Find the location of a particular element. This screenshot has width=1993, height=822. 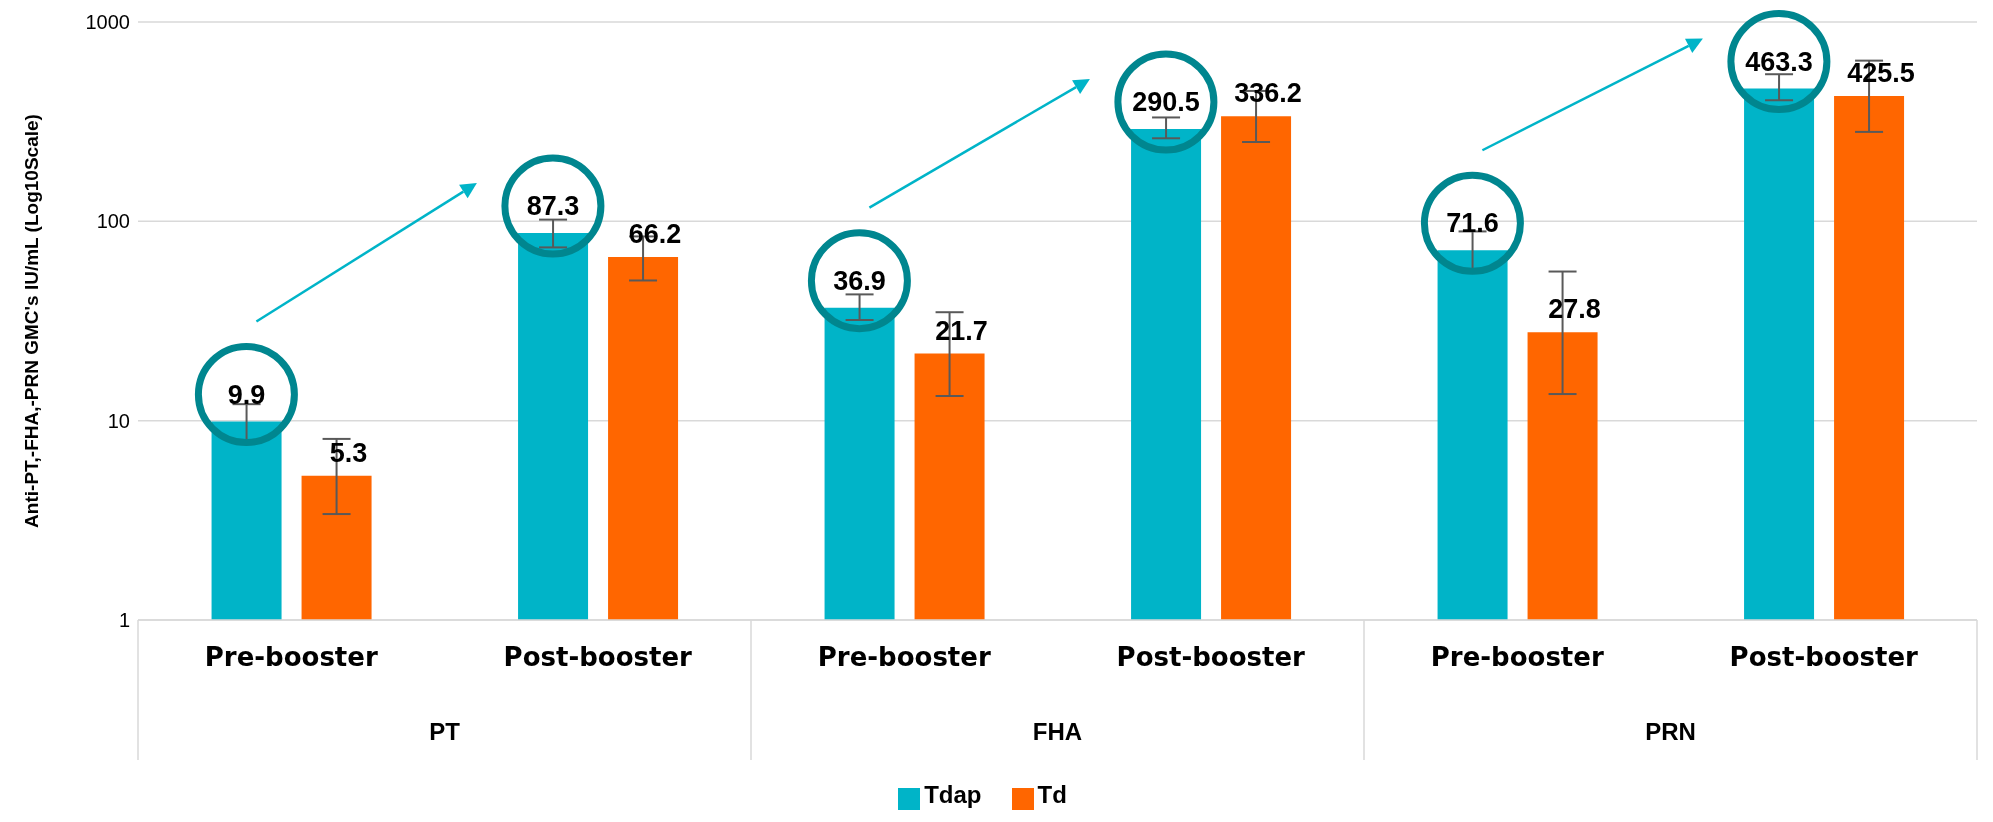

data-label: 463.3 is located at coordinates (1779, 61).